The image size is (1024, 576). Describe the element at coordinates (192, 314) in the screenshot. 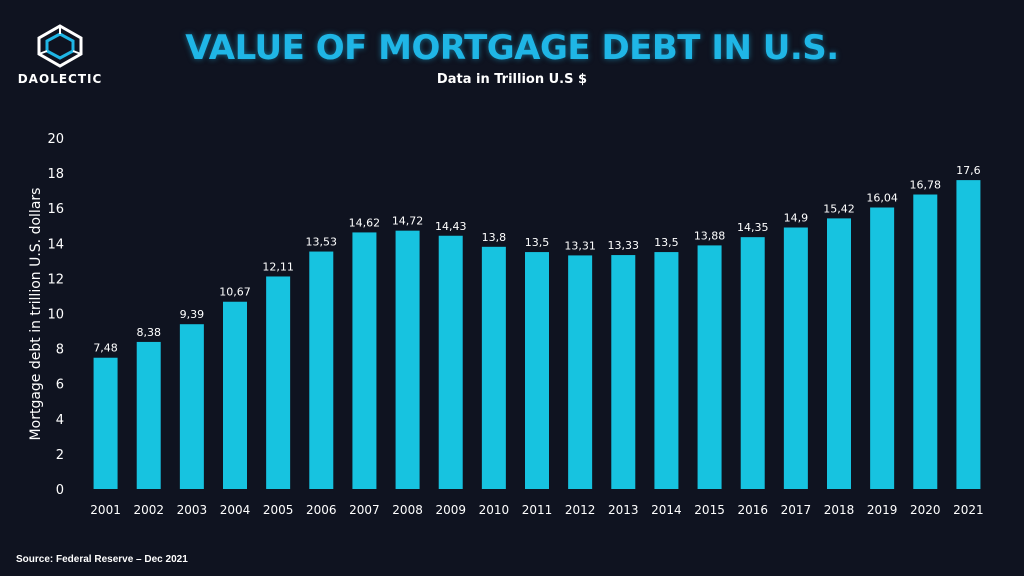

I see `data-label-2003: 9,39` at that location.